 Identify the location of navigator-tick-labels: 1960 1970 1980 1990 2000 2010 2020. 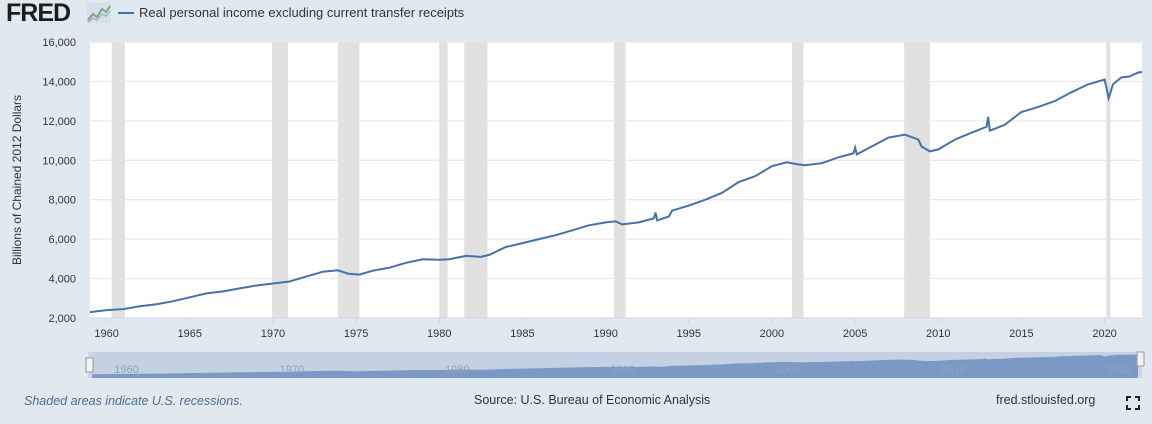
(622, 370).